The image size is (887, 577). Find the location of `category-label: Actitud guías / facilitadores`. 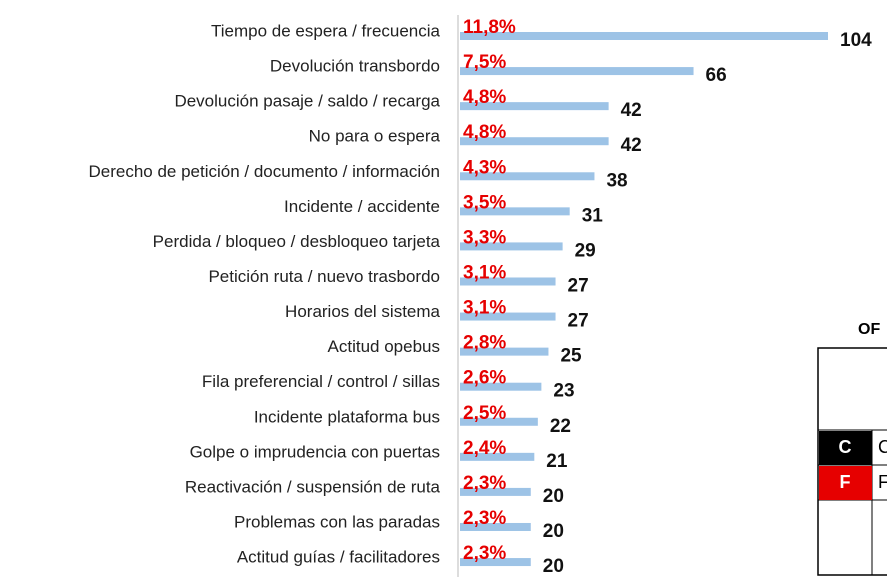

category-label: Actitud guías / facilitadores is located at coordinates (338, 557).